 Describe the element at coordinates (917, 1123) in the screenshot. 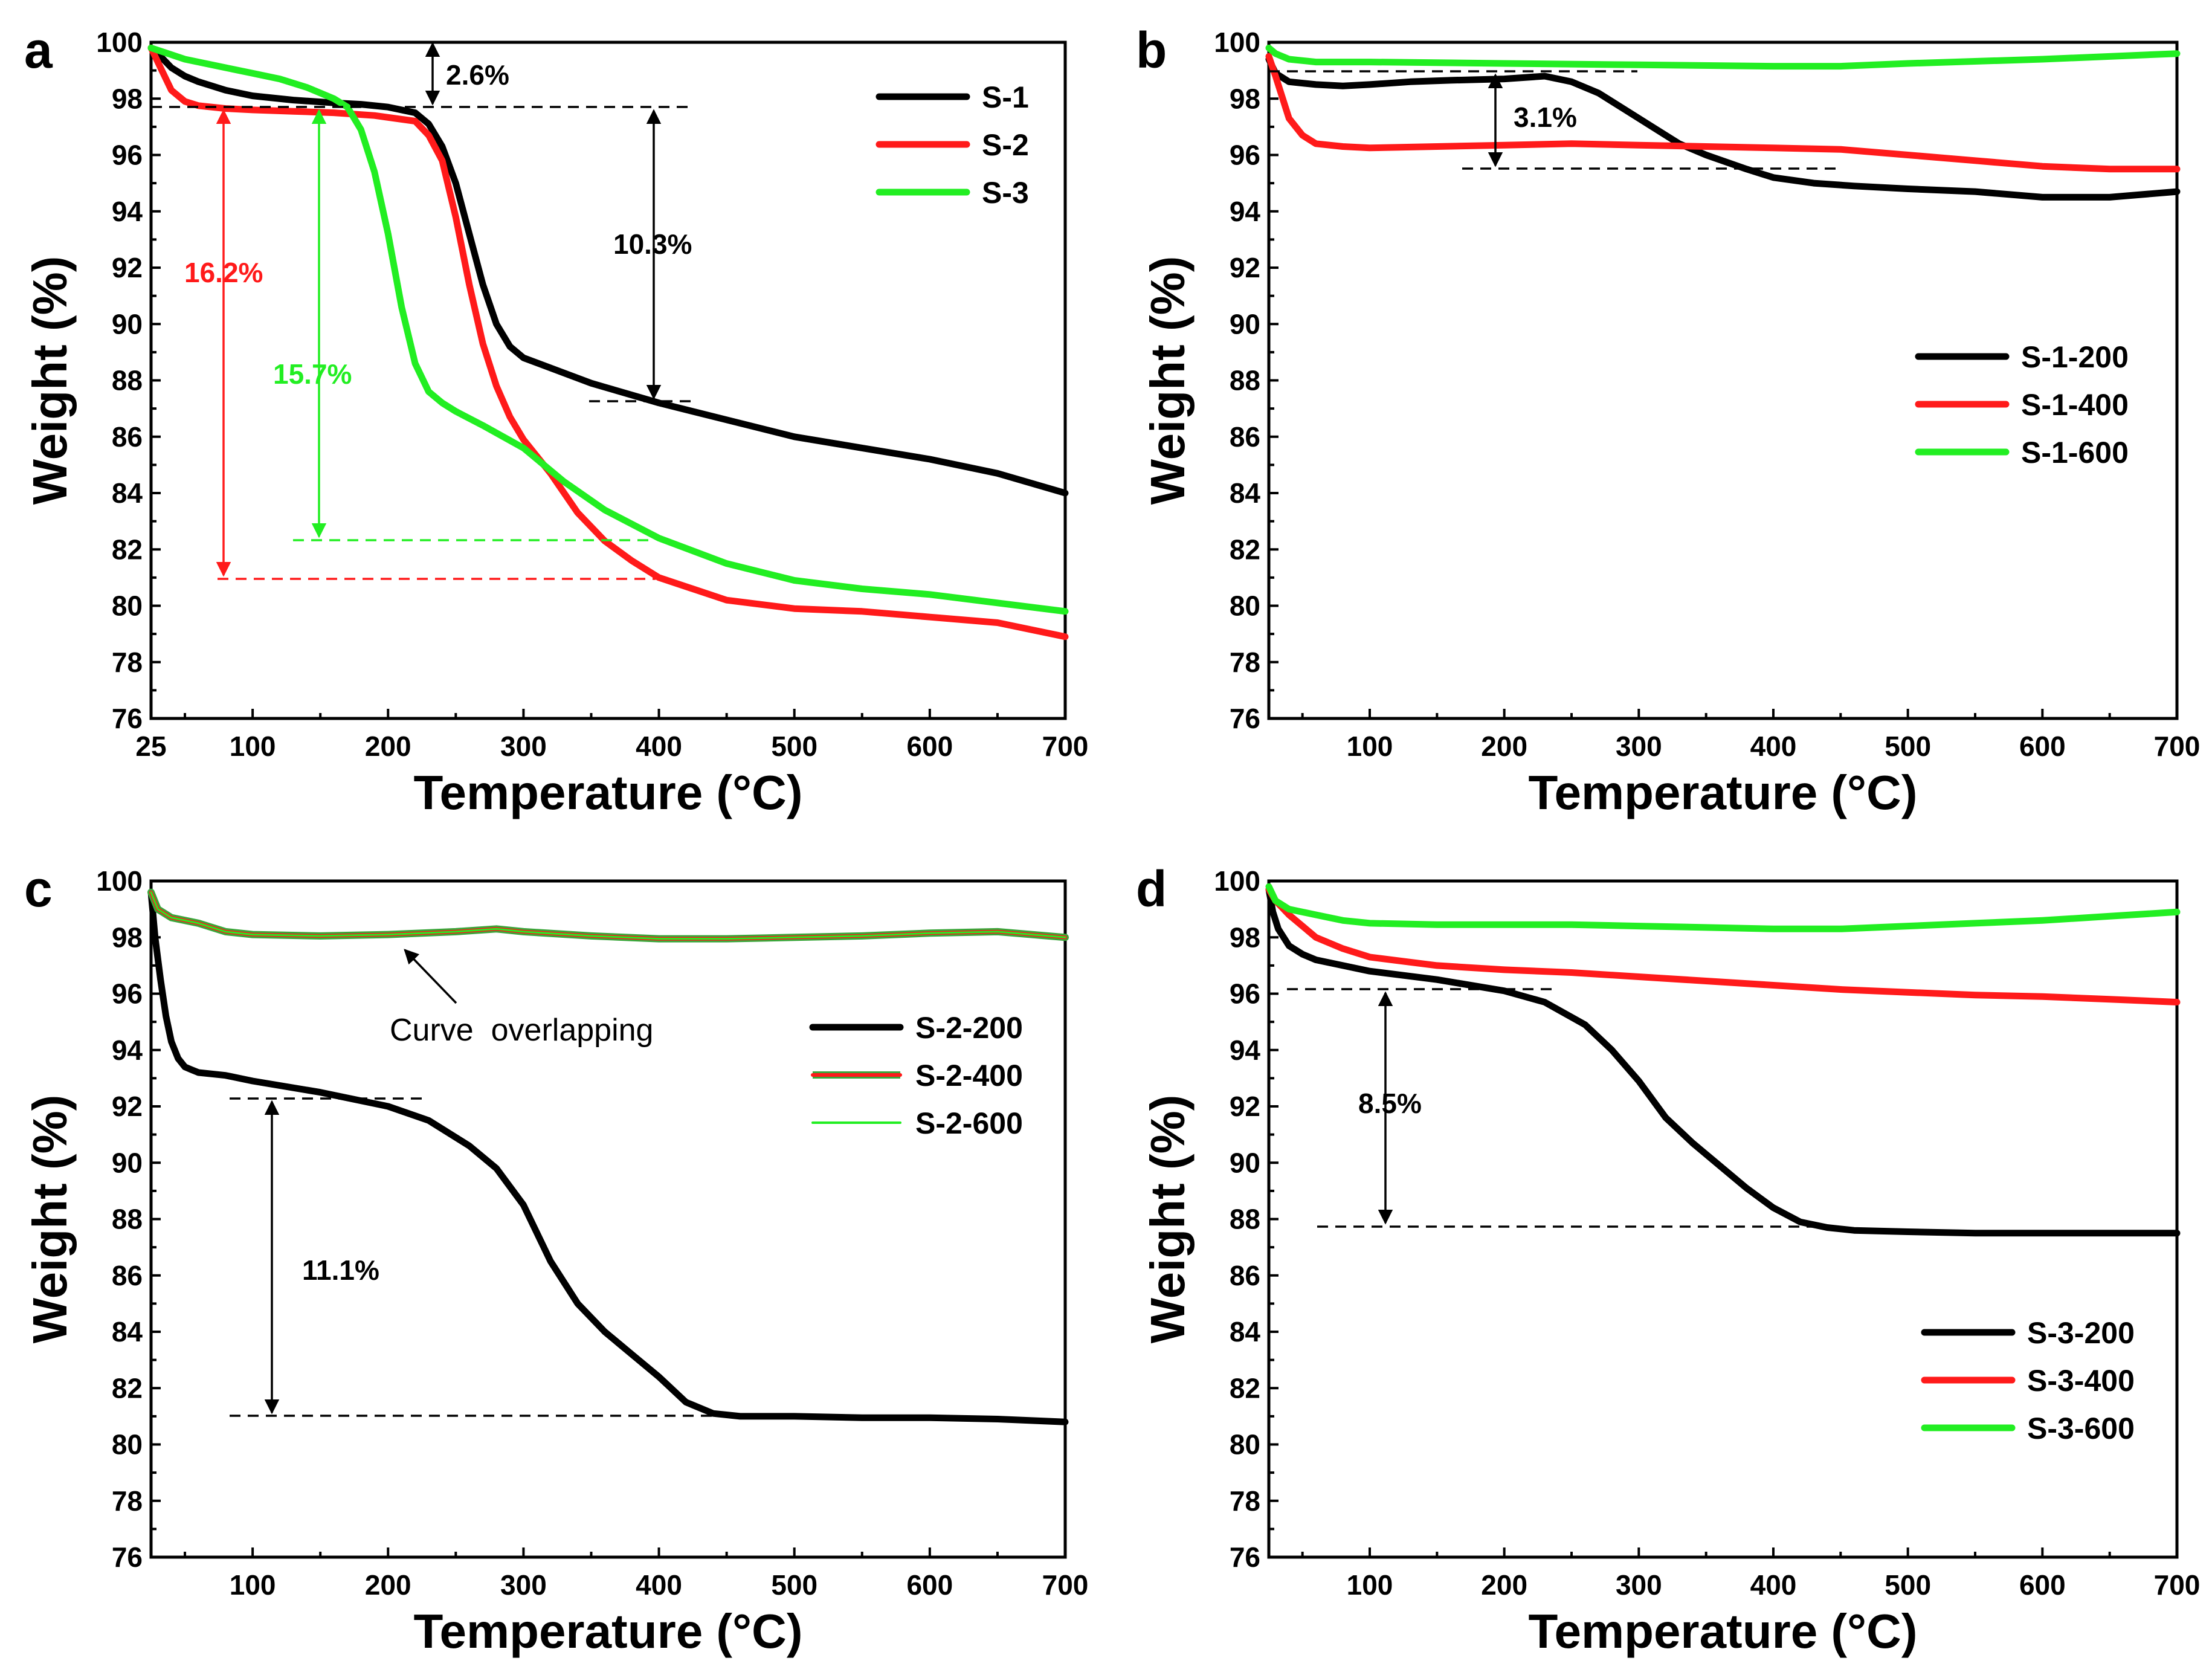

I see `legend-entry-s-2-600: S-2-600` at that location.